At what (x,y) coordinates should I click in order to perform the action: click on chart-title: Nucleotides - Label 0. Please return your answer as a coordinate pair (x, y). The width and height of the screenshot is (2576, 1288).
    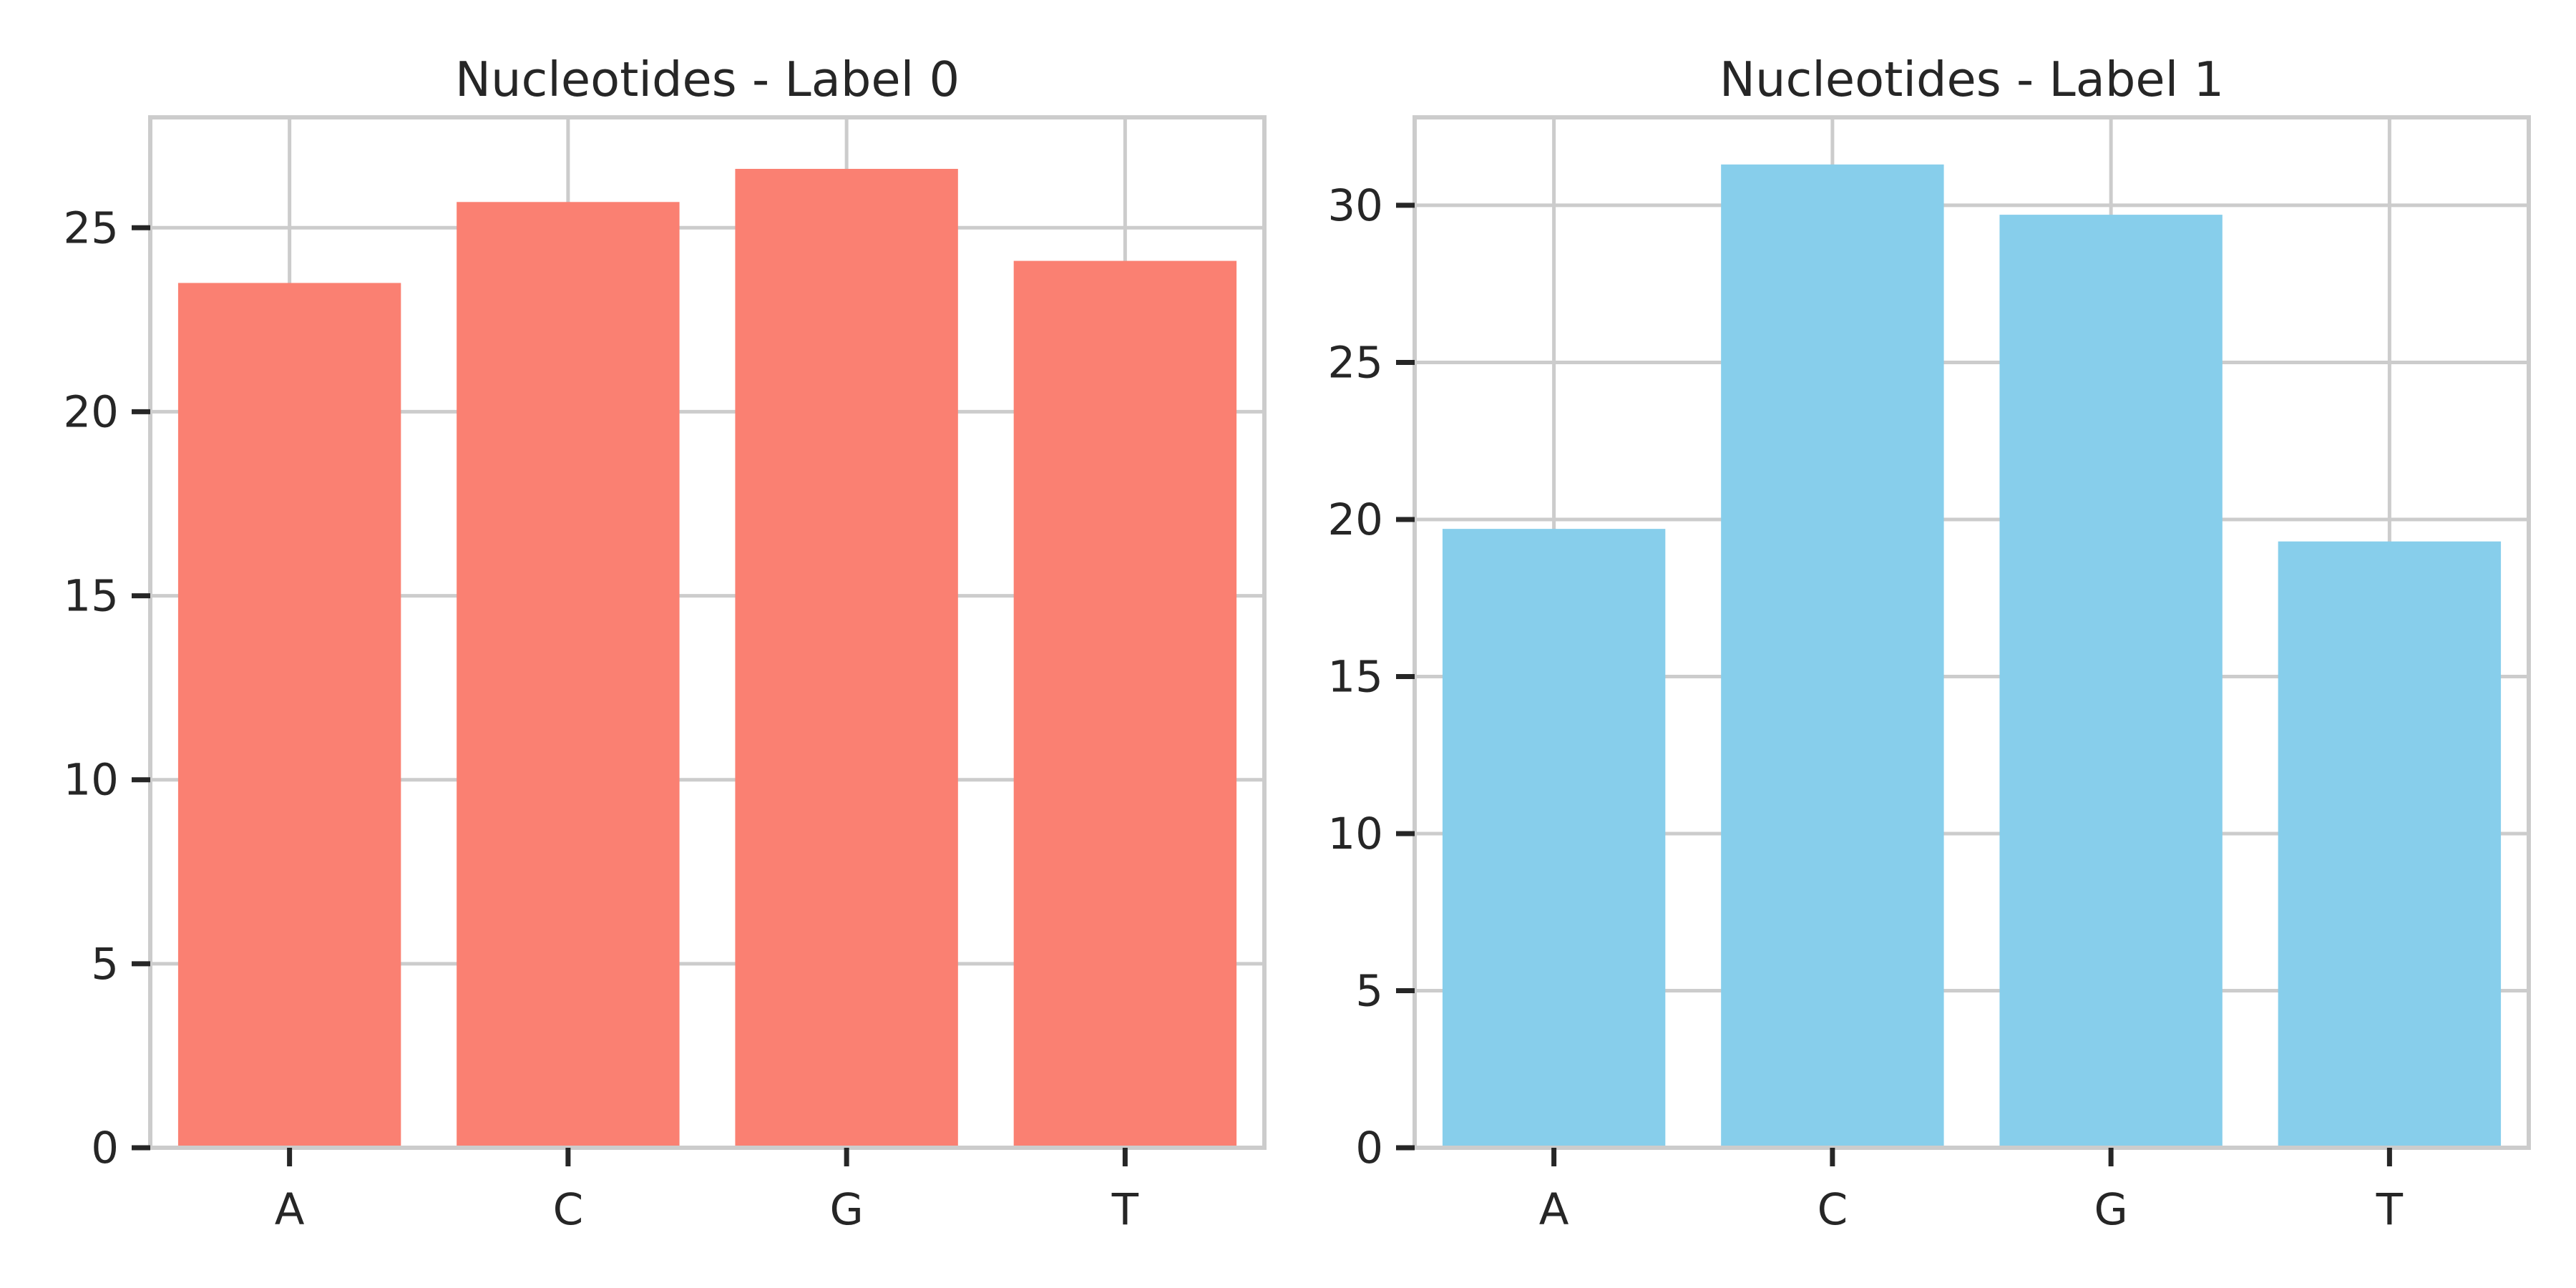
    Looking at the image, I should click on (707, 79).